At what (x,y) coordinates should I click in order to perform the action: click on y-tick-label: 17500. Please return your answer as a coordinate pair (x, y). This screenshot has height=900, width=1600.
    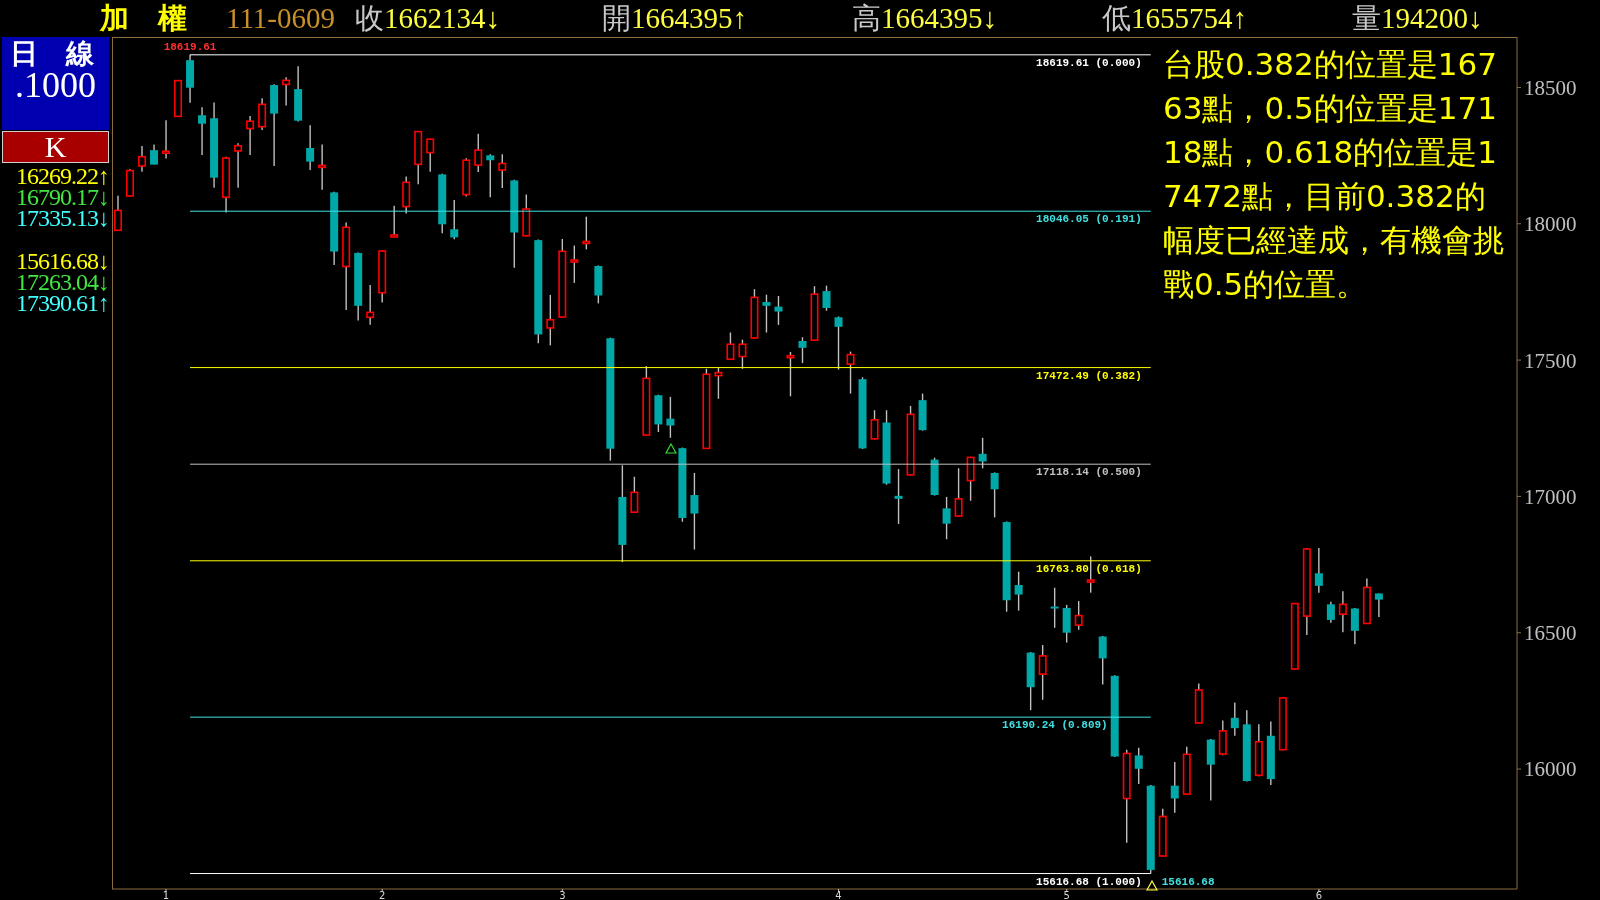
    Looking at the image, I should click on (1550, 360).